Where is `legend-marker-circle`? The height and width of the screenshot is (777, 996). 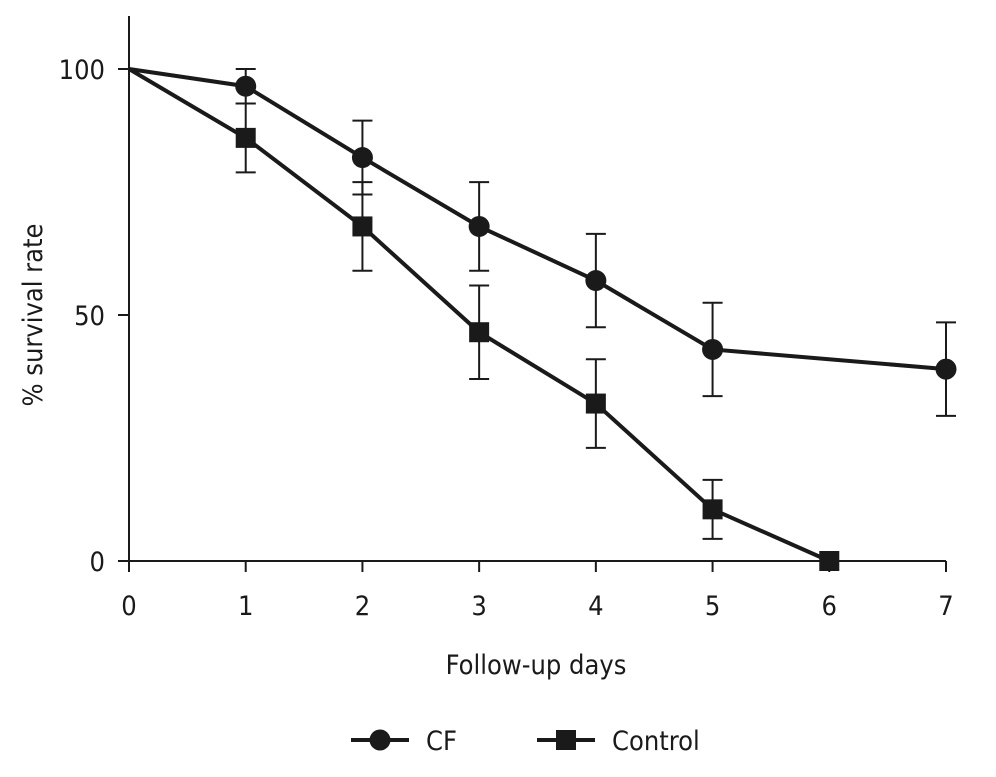
legend-marker-circle is located at coordinates (380, 740).